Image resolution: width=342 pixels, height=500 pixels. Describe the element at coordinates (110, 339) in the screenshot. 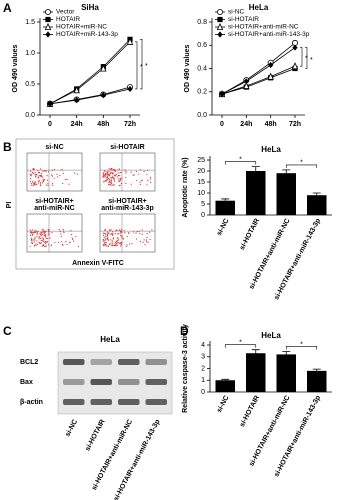

I see `blot-title: HeLa` at that location.